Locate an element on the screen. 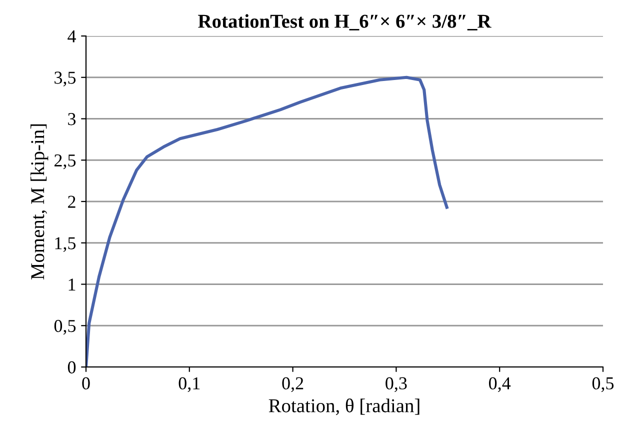 This screenshot has height=432, width=626. chart-title: RotationTest on H_6″× 6″× 3/8″_R is located at coordinates (345, 22).